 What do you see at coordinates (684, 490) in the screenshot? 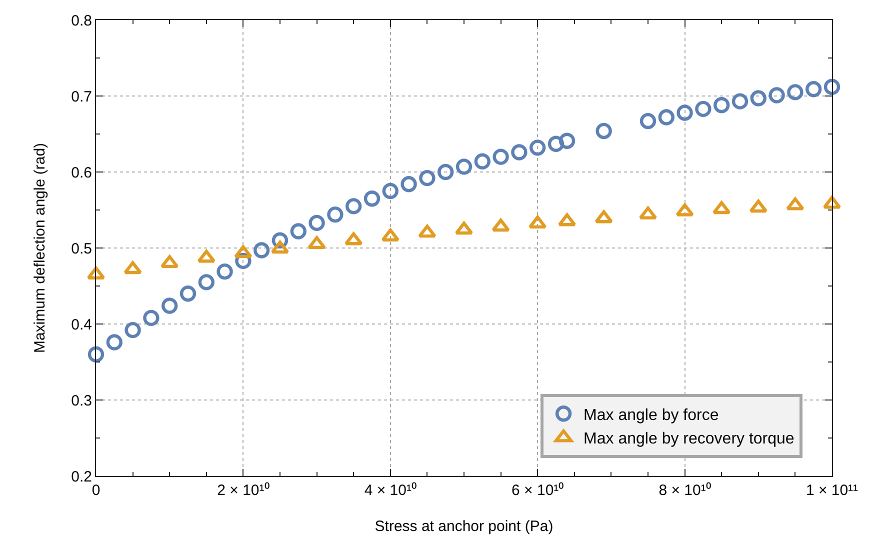
I see `x-tick-label: 8 × 10¹⁰` at bounding box center [684, 490].